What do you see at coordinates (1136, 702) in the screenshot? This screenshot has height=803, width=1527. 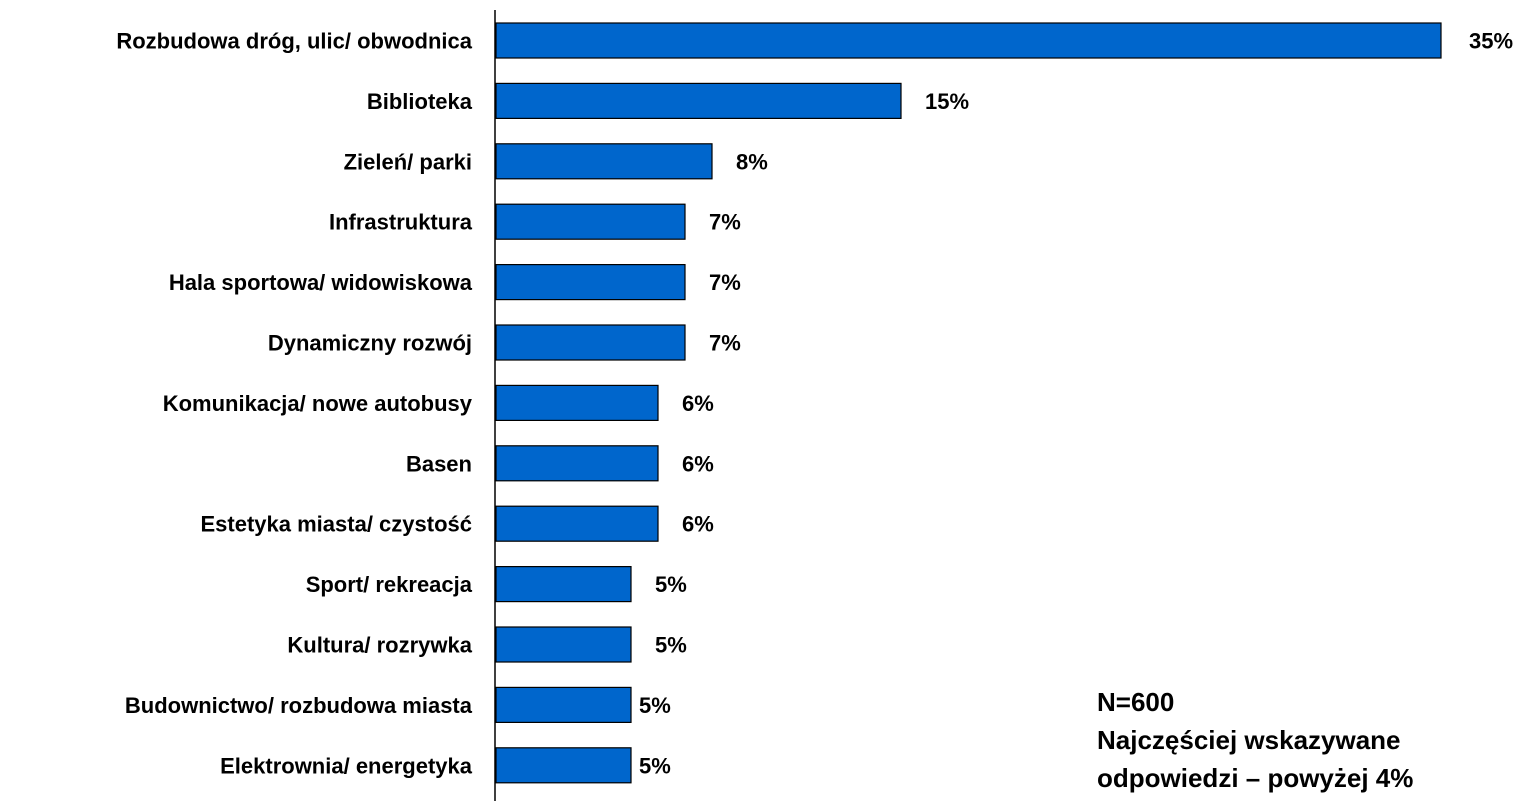 I see `sample-size-text: N=600` at bounding box center [1136, 702].